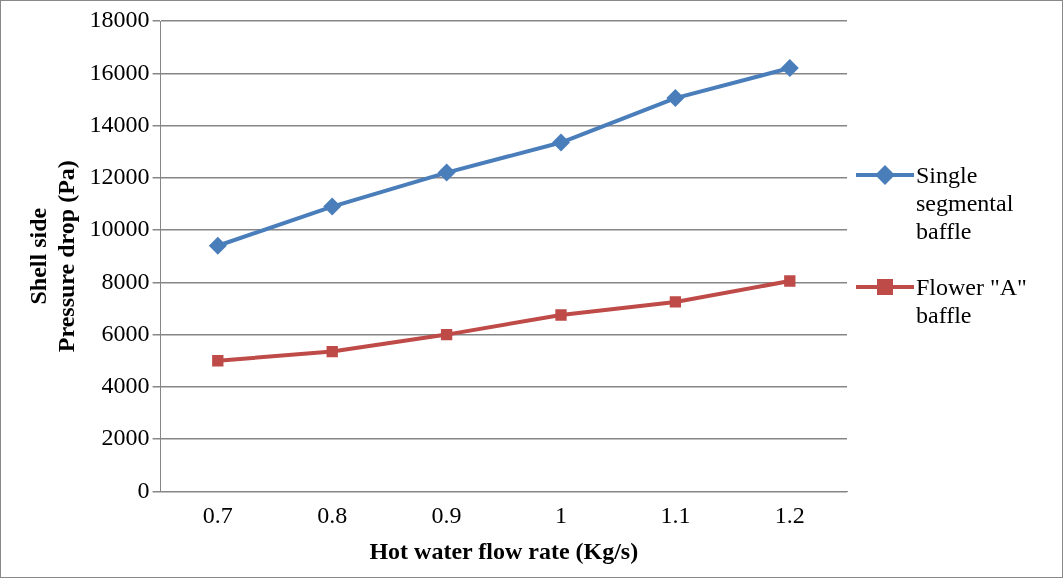  What do you see at coordinates (972, 301) in the screenshot?
I see `legend-label: Flower "A" baffle` at bounding box center [972, 301].